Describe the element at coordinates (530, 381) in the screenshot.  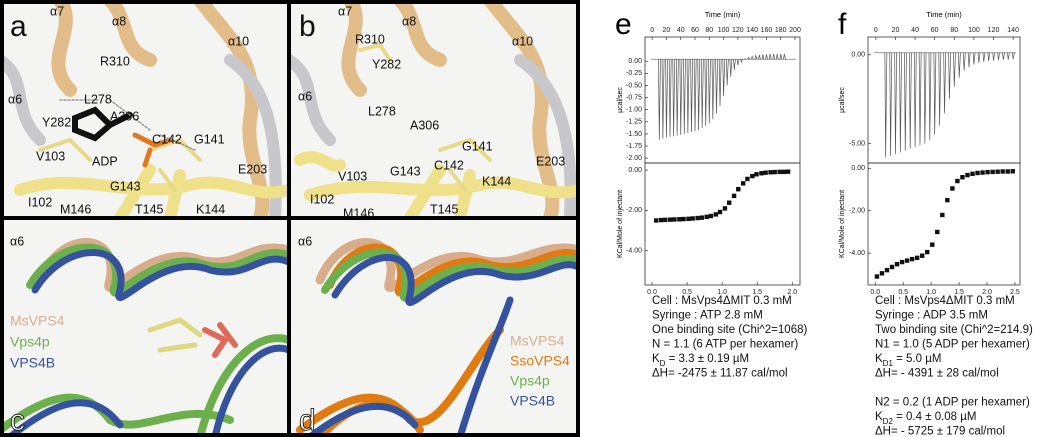
I see `legend-entry: Vps4p` at that location.